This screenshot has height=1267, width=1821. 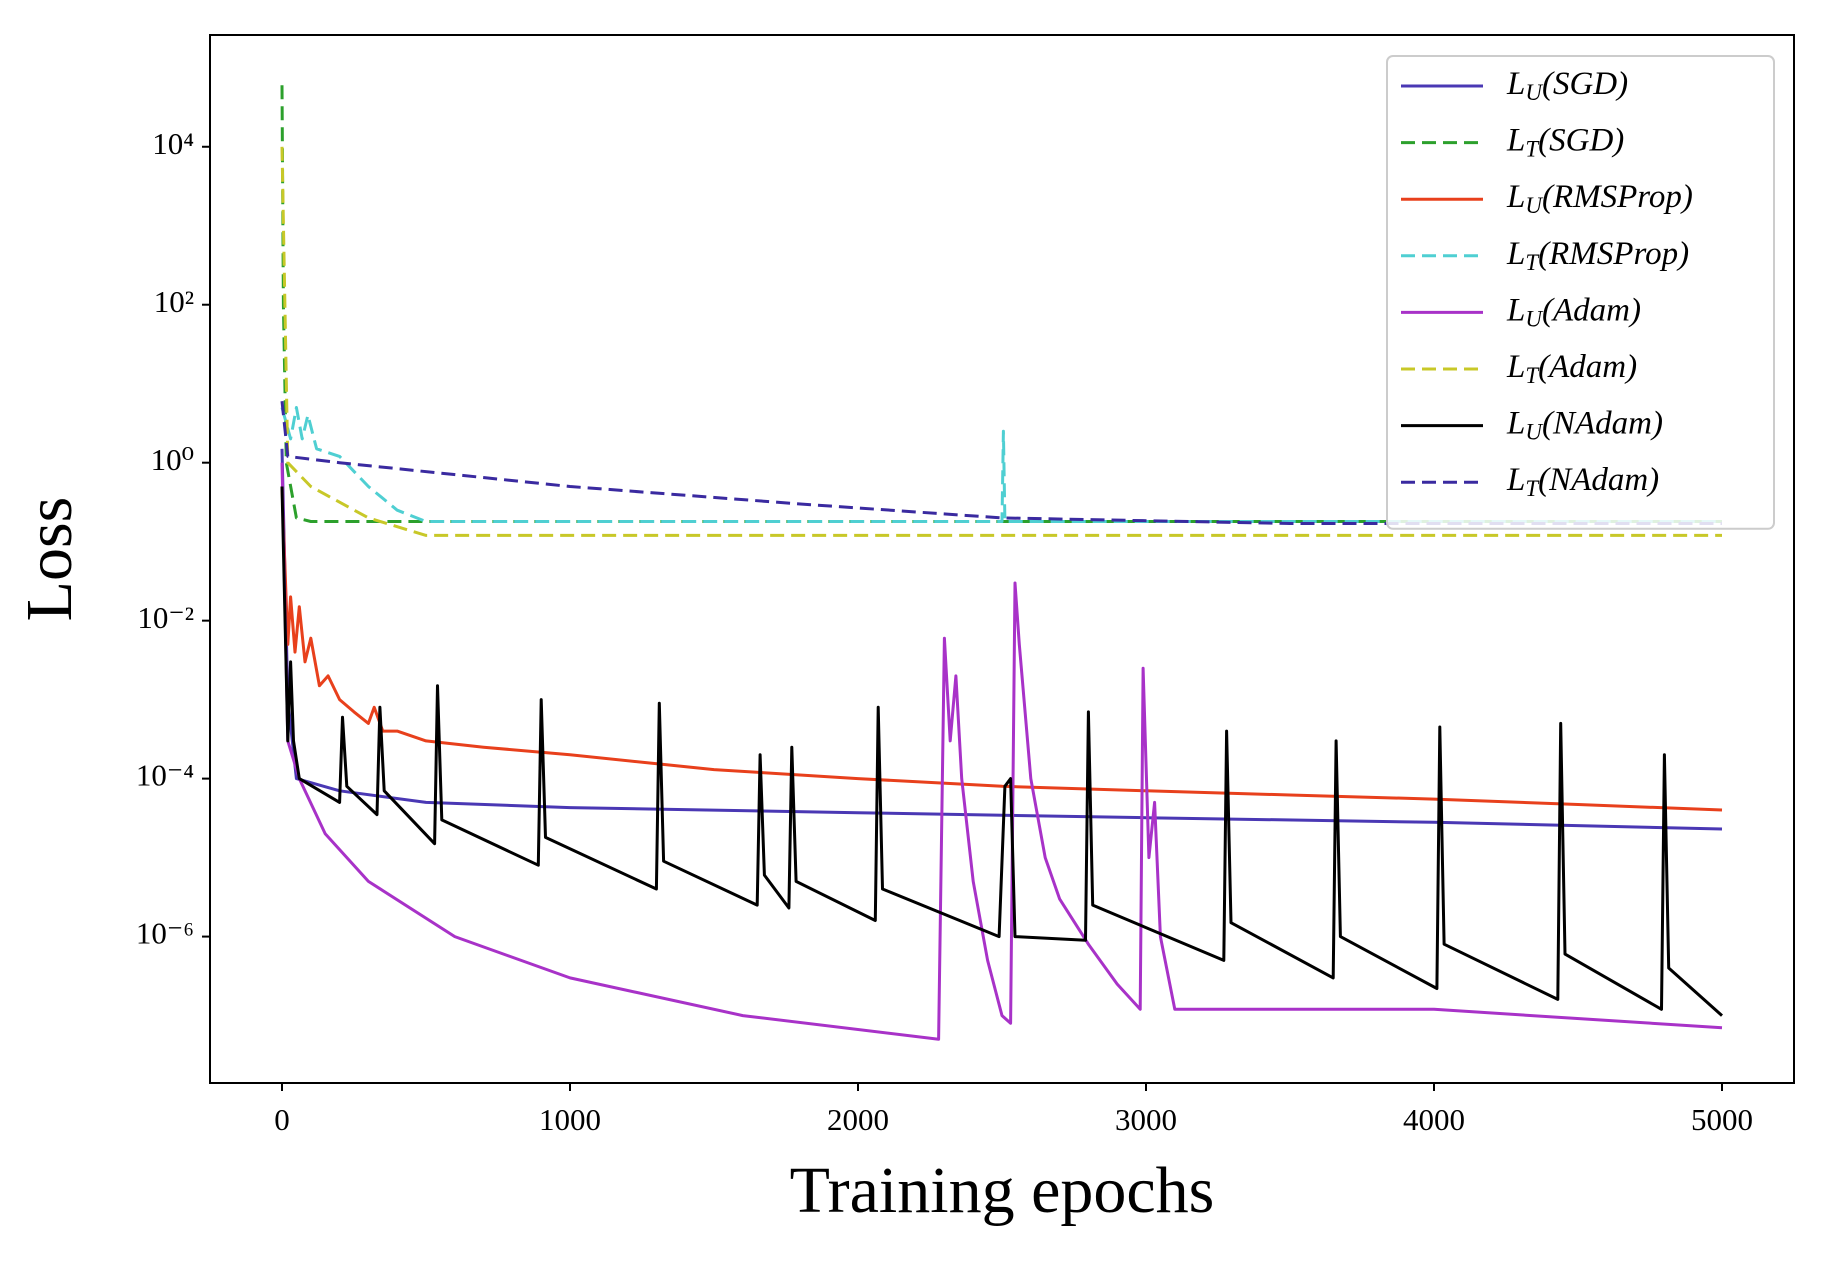 I want to click on y-tick-label: 10⁻², so click(x=165, y=617).